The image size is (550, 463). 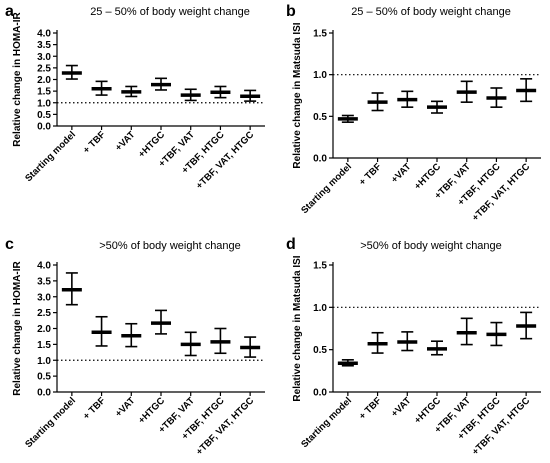 What do you see at coordinates (9, 11) in the screenshot?
I see `panel-label: a` at bounding box center [9, 11].